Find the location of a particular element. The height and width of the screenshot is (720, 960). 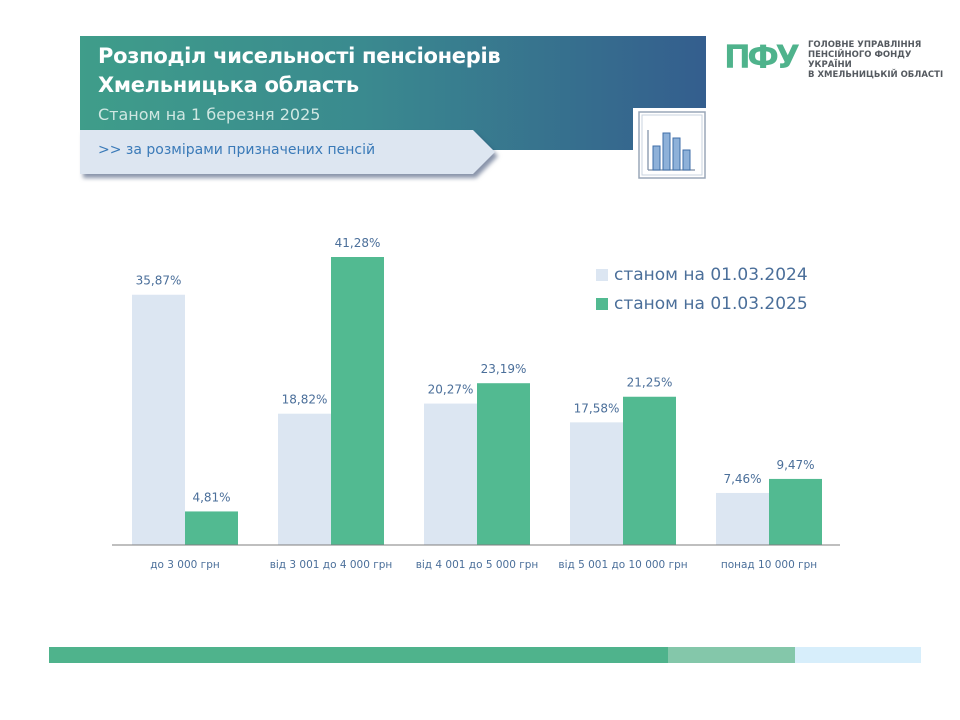

filter-label: >> за розмірами призначених пенсій is located at coordinates (237, 150).